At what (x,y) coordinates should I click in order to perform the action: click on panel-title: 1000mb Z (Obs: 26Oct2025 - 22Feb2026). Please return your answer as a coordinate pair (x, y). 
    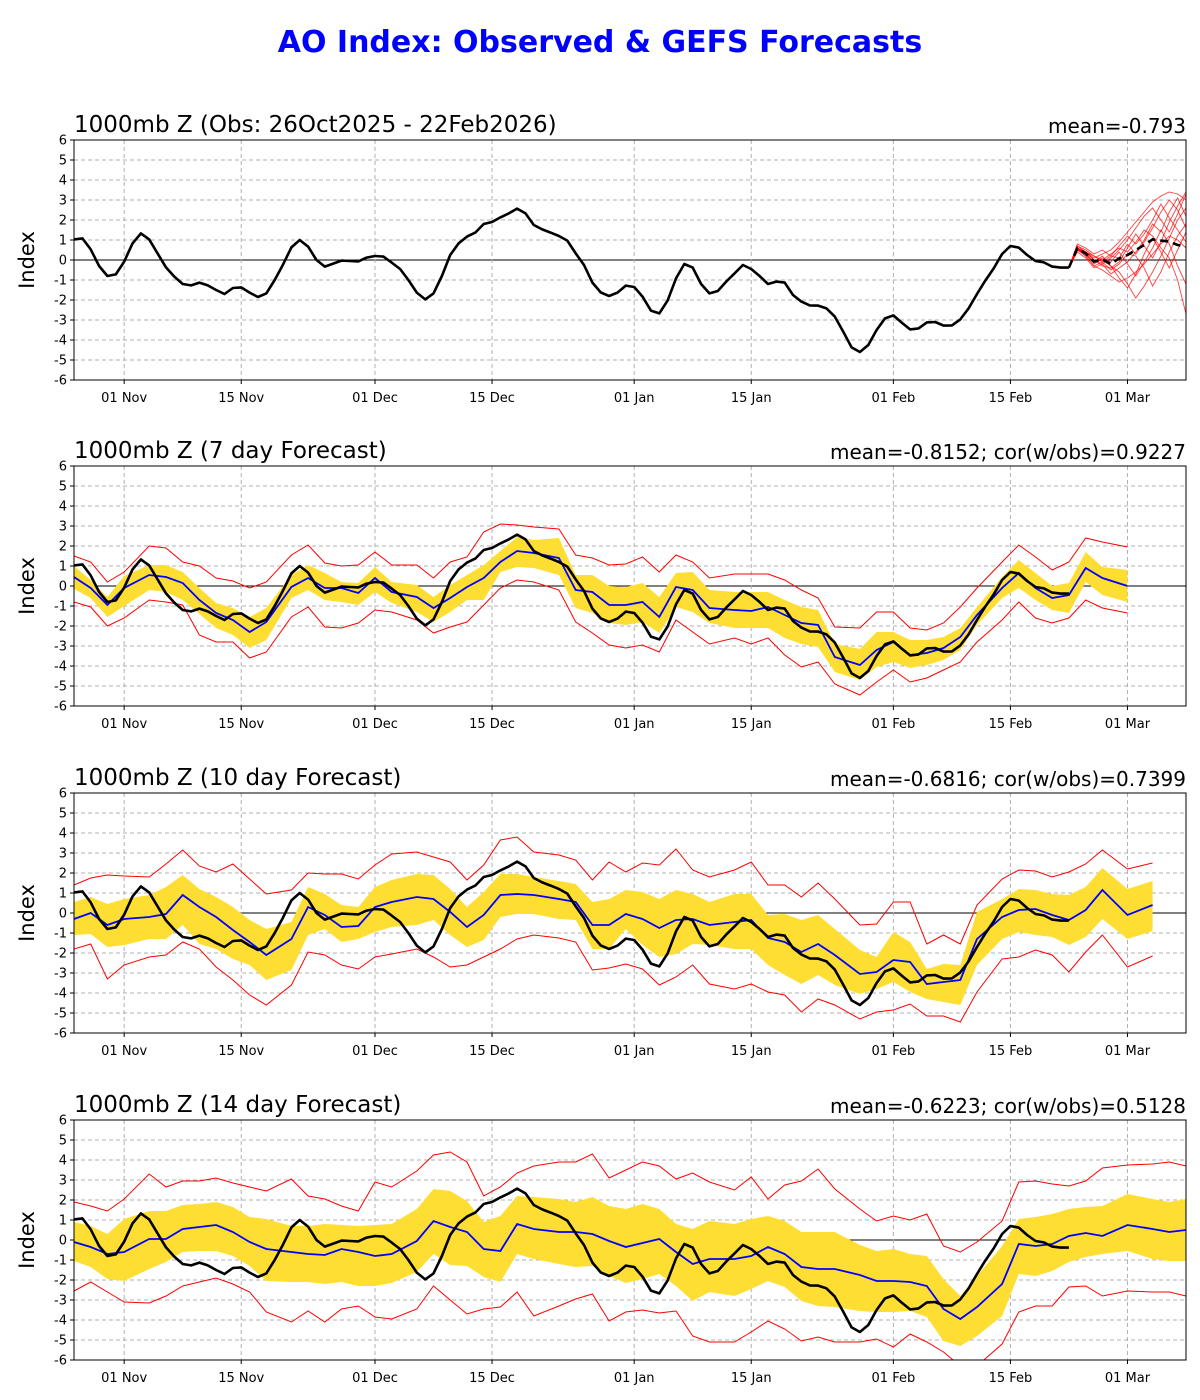
    Looking at the image, I should click on (315, 125).